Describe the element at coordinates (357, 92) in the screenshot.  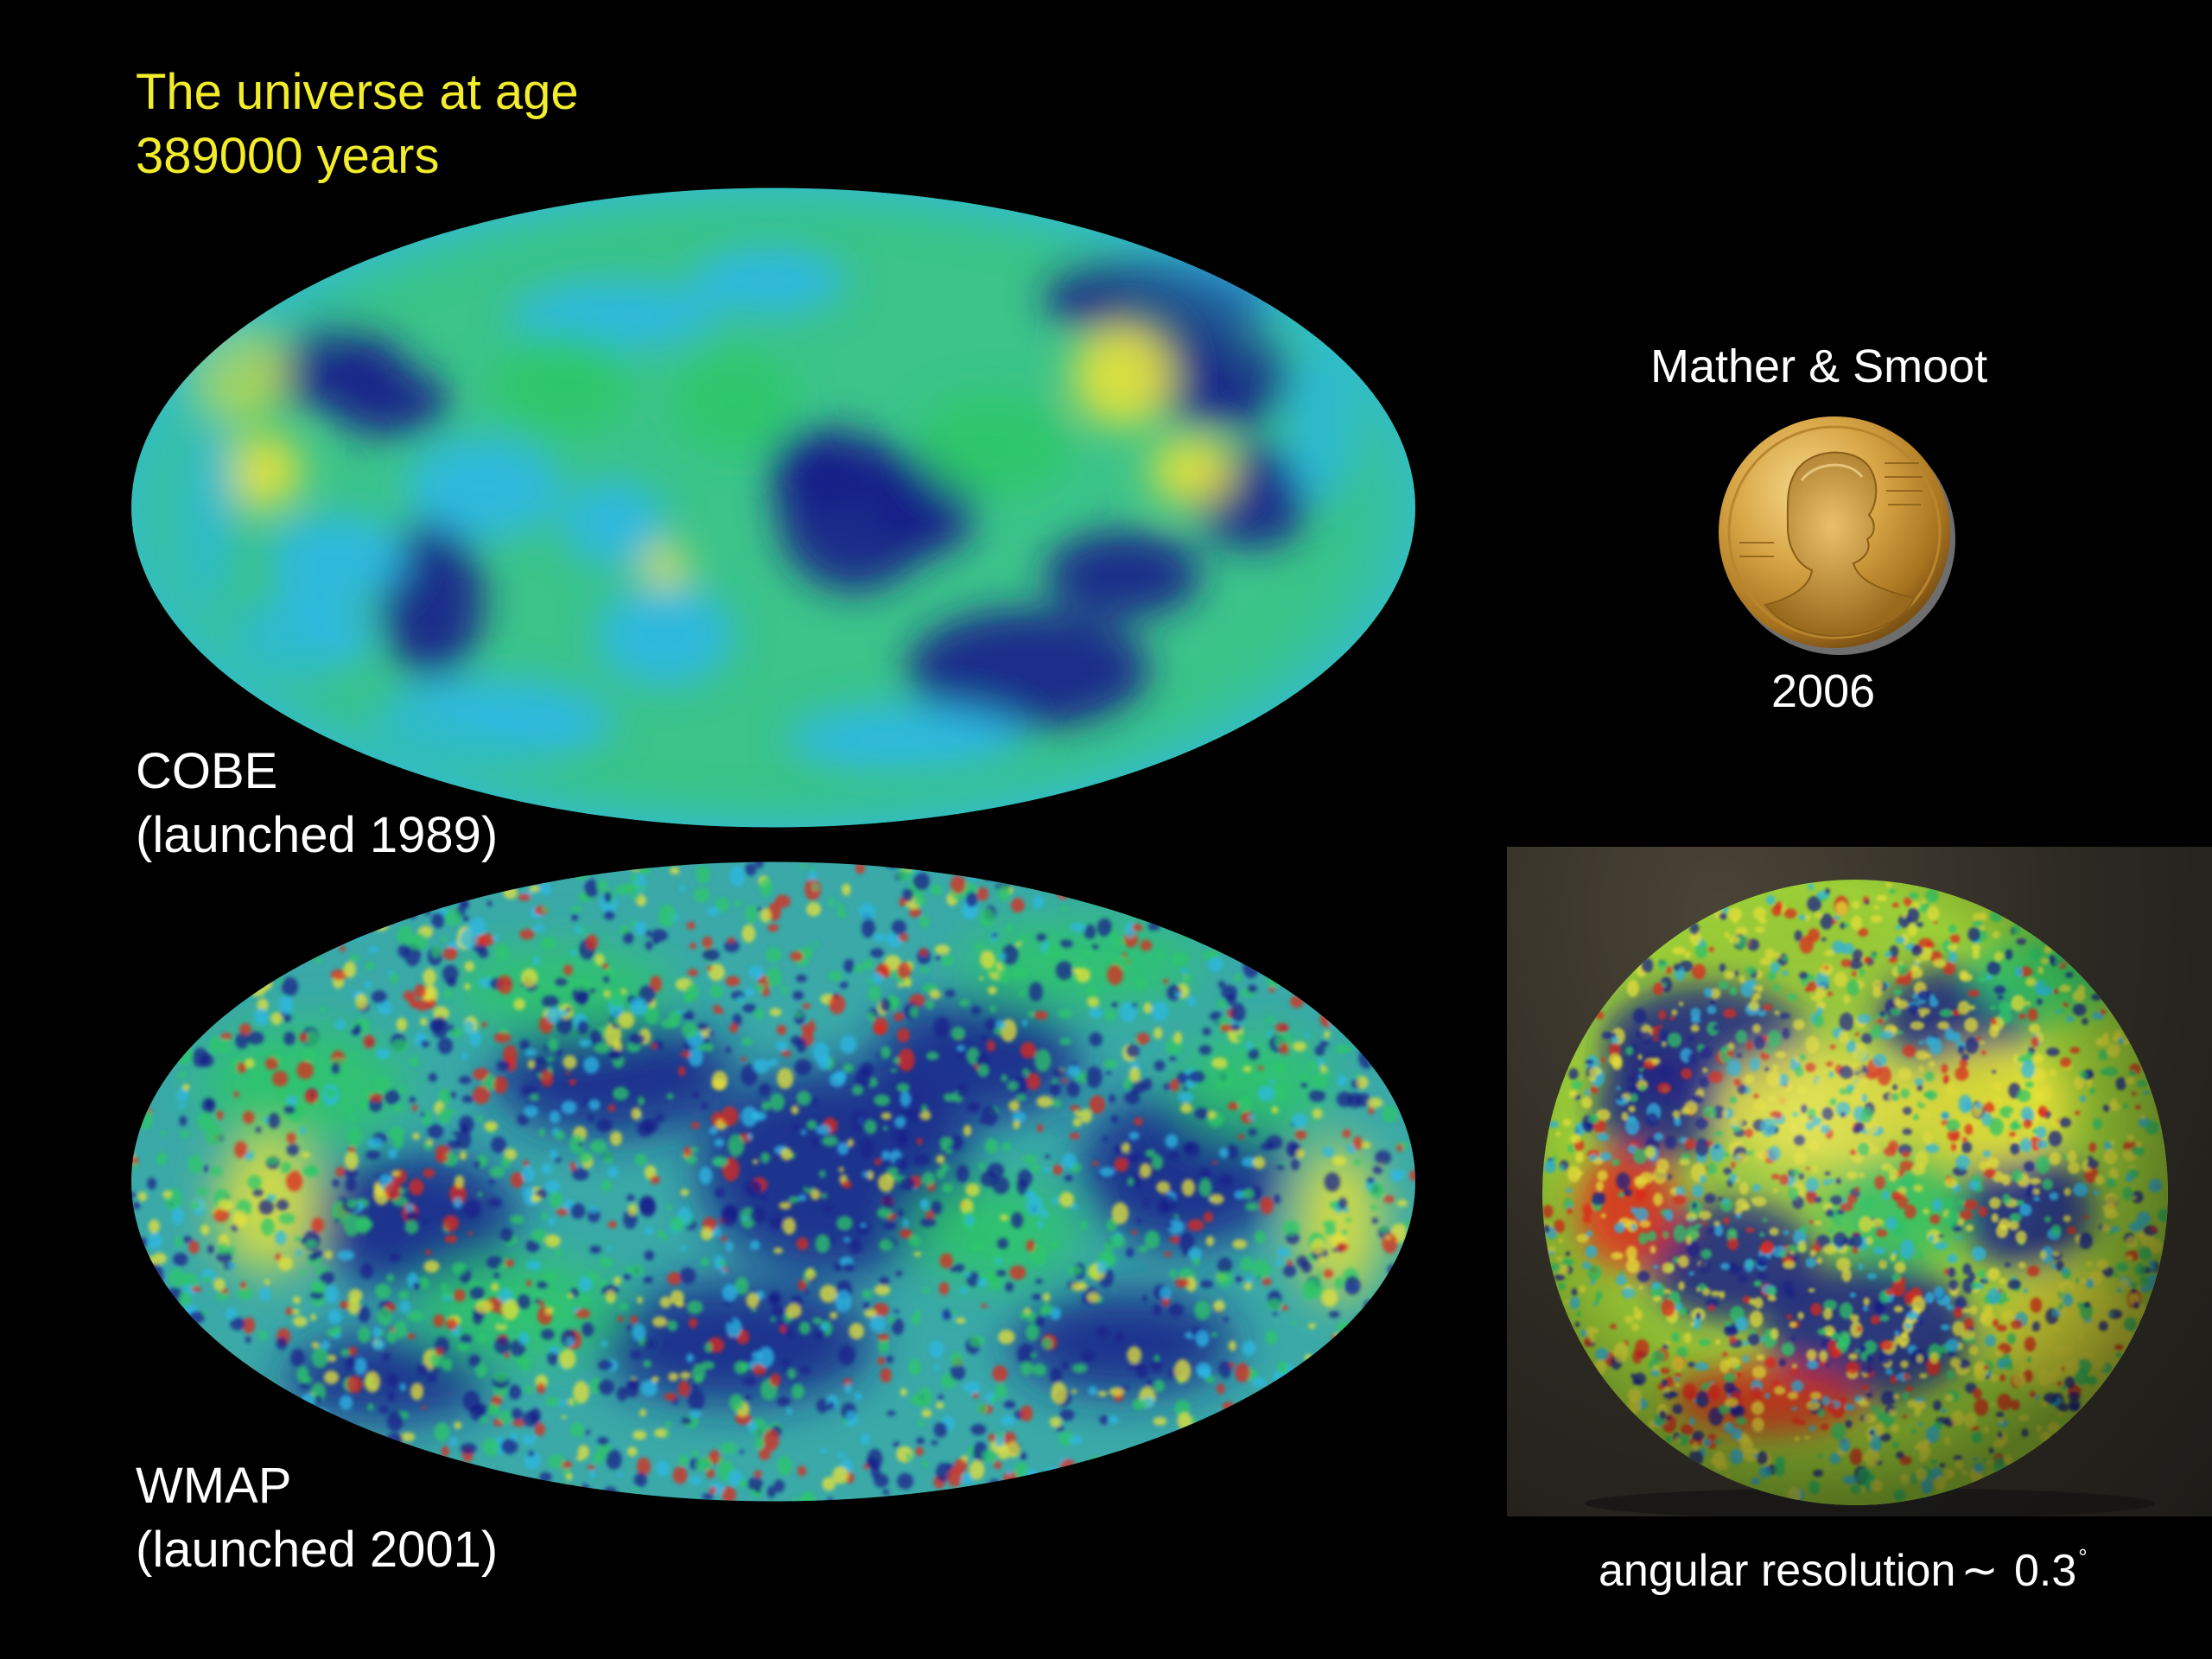
I see `title-line-1: The universe at age` at that location.